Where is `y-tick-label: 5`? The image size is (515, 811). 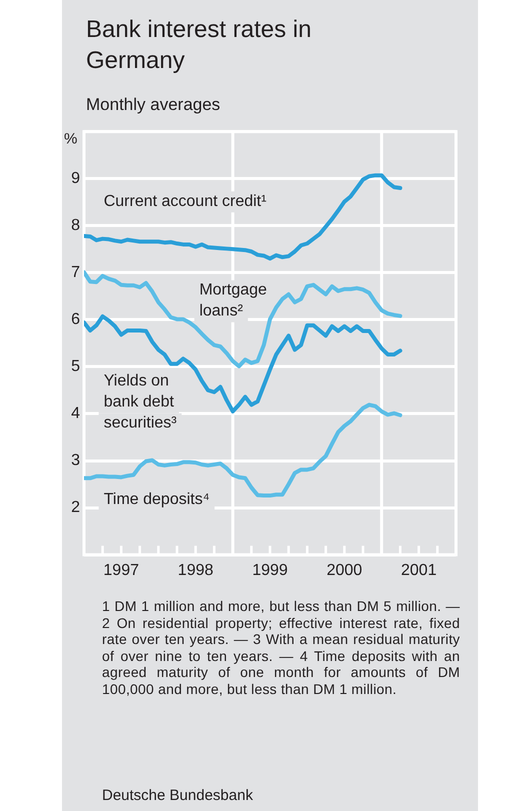 y-tick-label: 5 is located at coordinates (75, 367).